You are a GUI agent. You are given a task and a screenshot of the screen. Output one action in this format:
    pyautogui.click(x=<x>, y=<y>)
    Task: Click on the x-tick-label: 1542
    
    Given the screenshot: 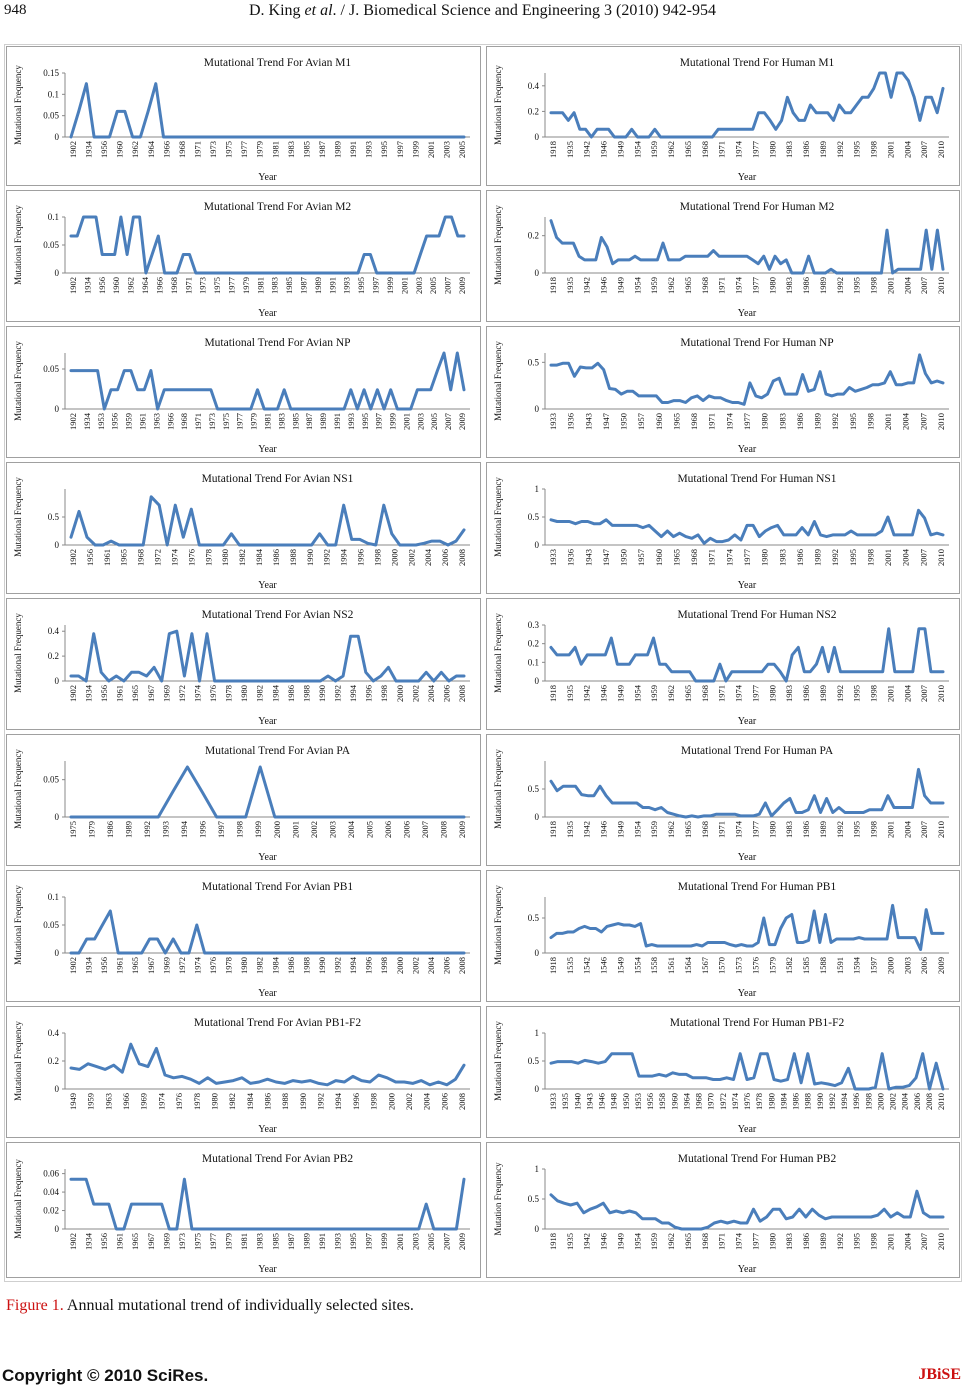 What is the action you would take?
    pyautogui.click(x=587, y=965)
    